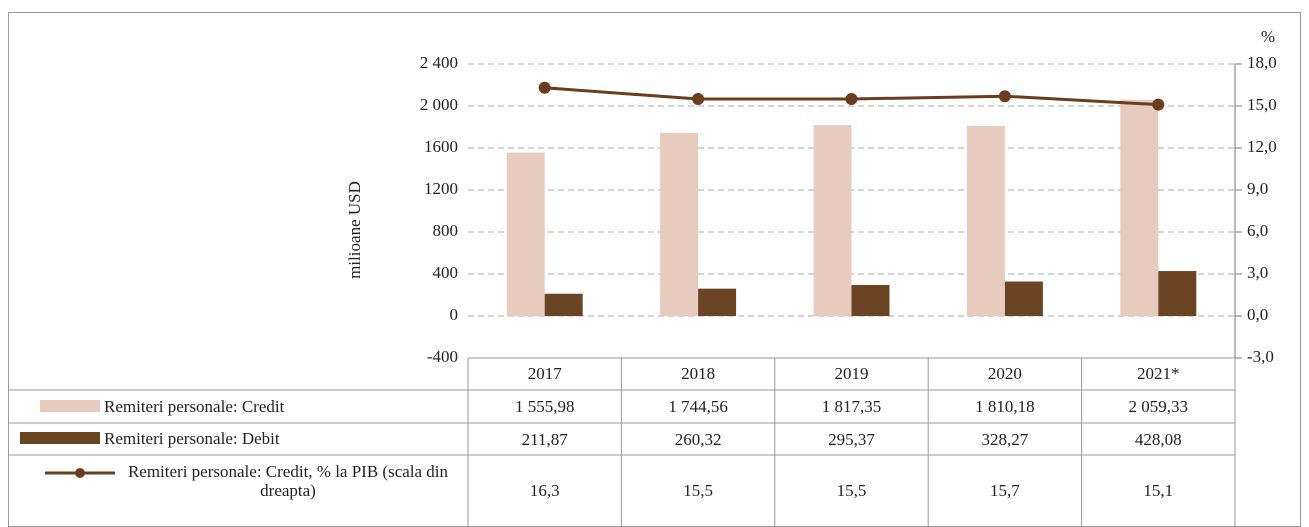 This screenshot has width=1309, height=527. Describe the element at coordinates (354, 230) in the screenshot. I see `y-axis-label: milioane USD` at that location.